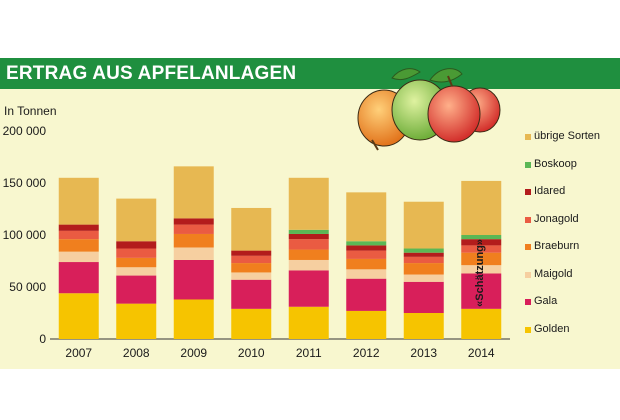  I want to click on legend-label: Boskoop, so click(555, 163).